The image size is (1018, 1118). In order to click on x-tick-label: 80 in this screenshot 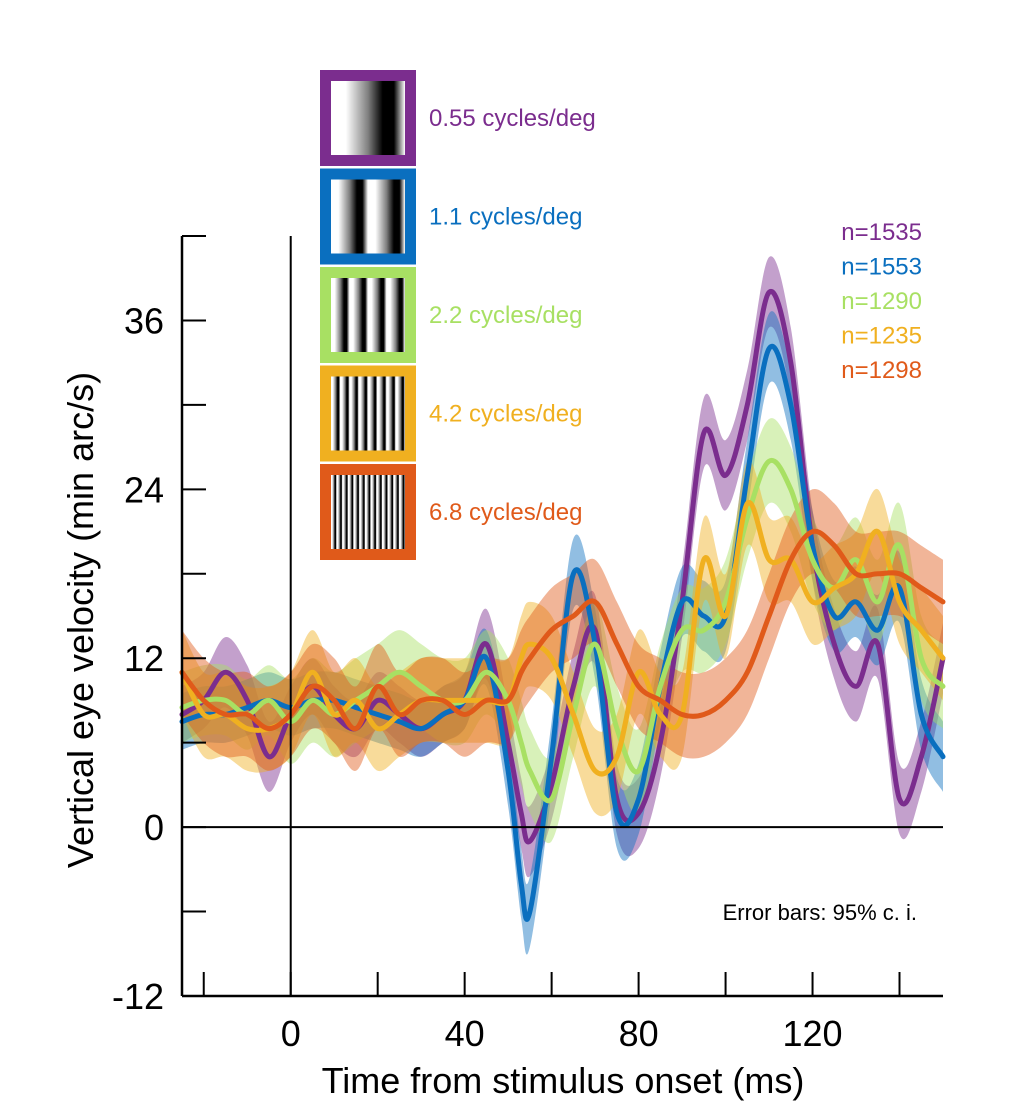, I will do `click(639, 1033)`.